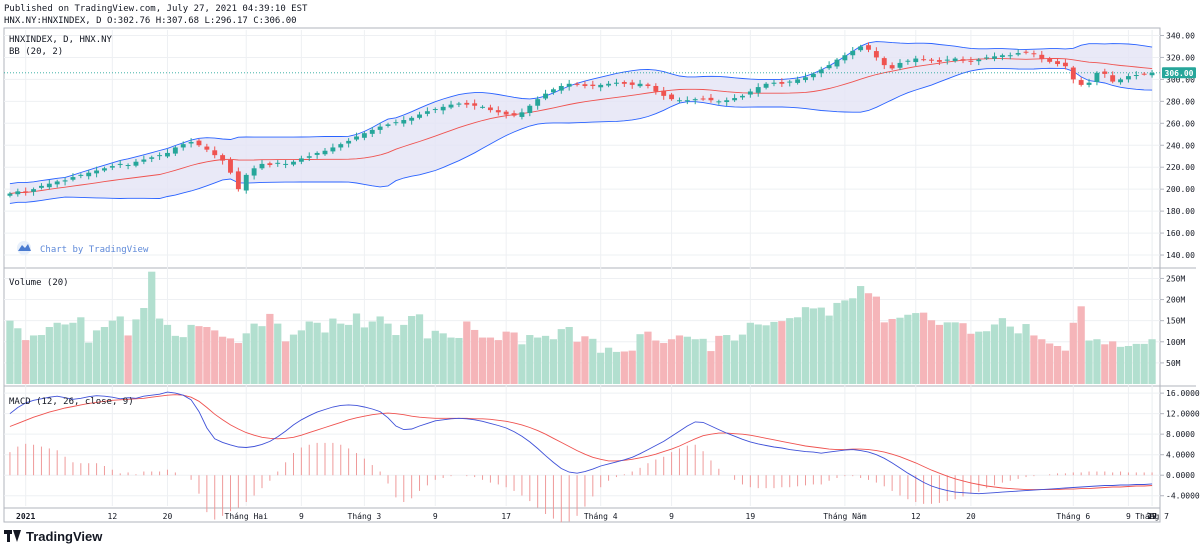  I want to click on price-axis-tick-label: 320.00, so click(1180, 57).